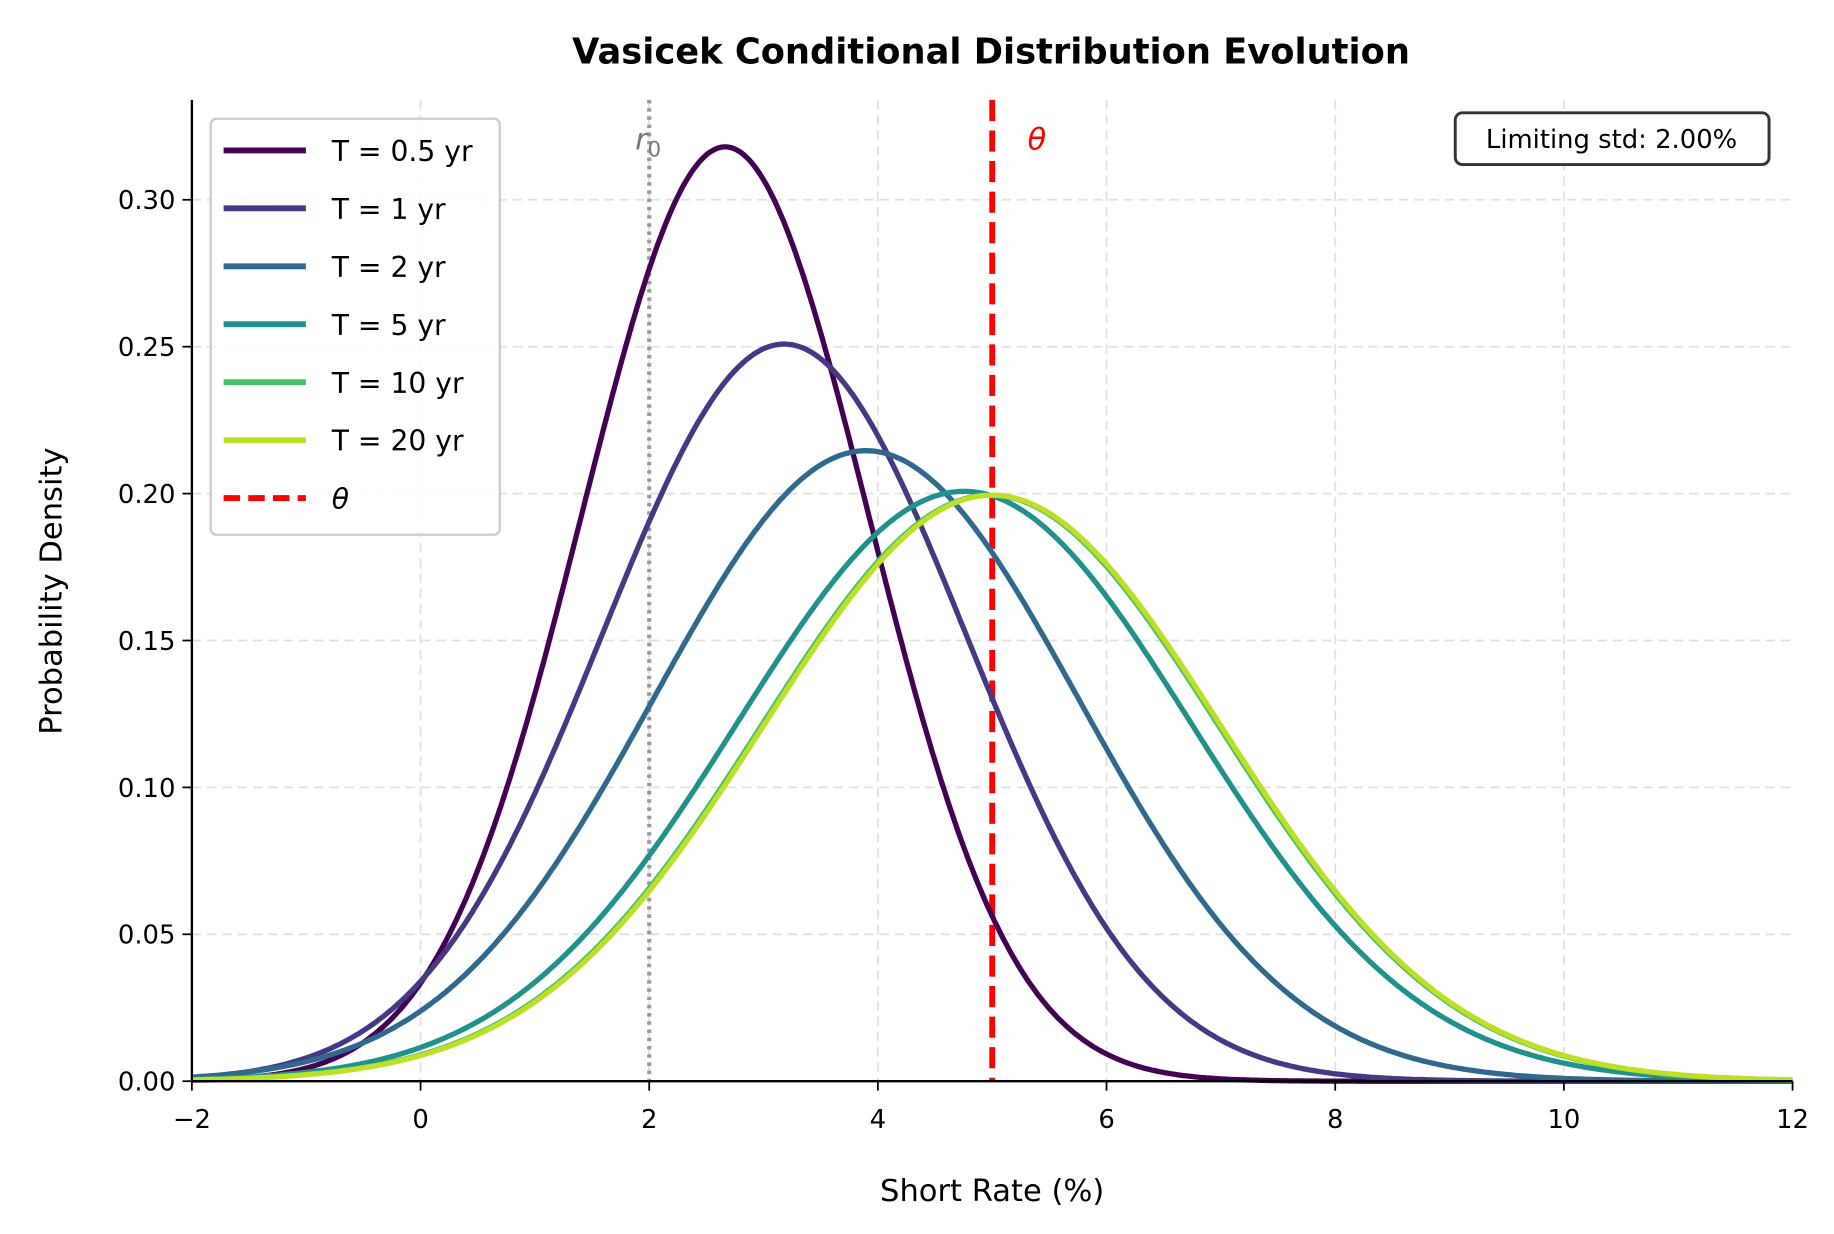  Describe the element at coordinates (147, 936) in the screenshot. I see `y-tick-label: 0.05` at that location.